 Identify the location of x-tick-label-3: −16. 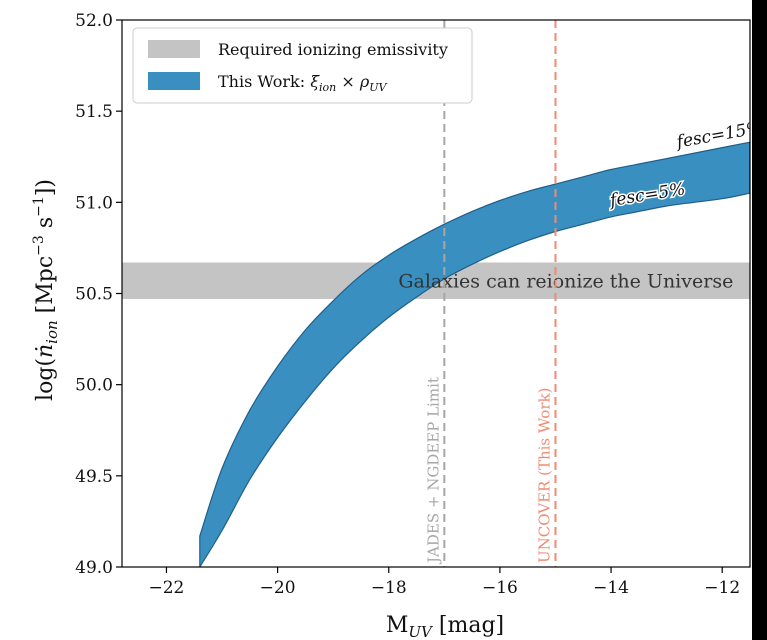
(500, 588).